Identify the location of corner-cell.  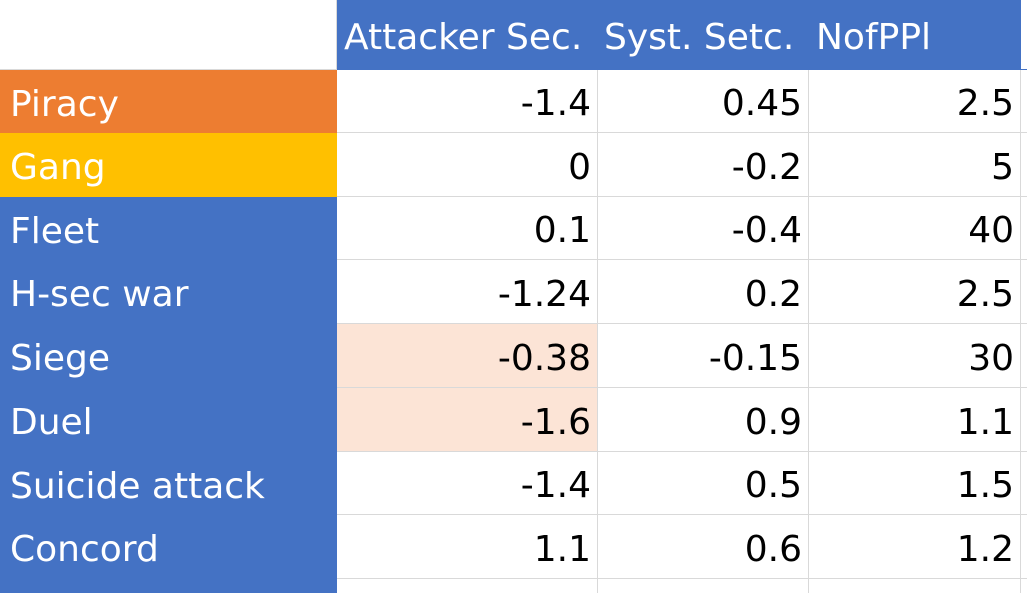
(168, 35).